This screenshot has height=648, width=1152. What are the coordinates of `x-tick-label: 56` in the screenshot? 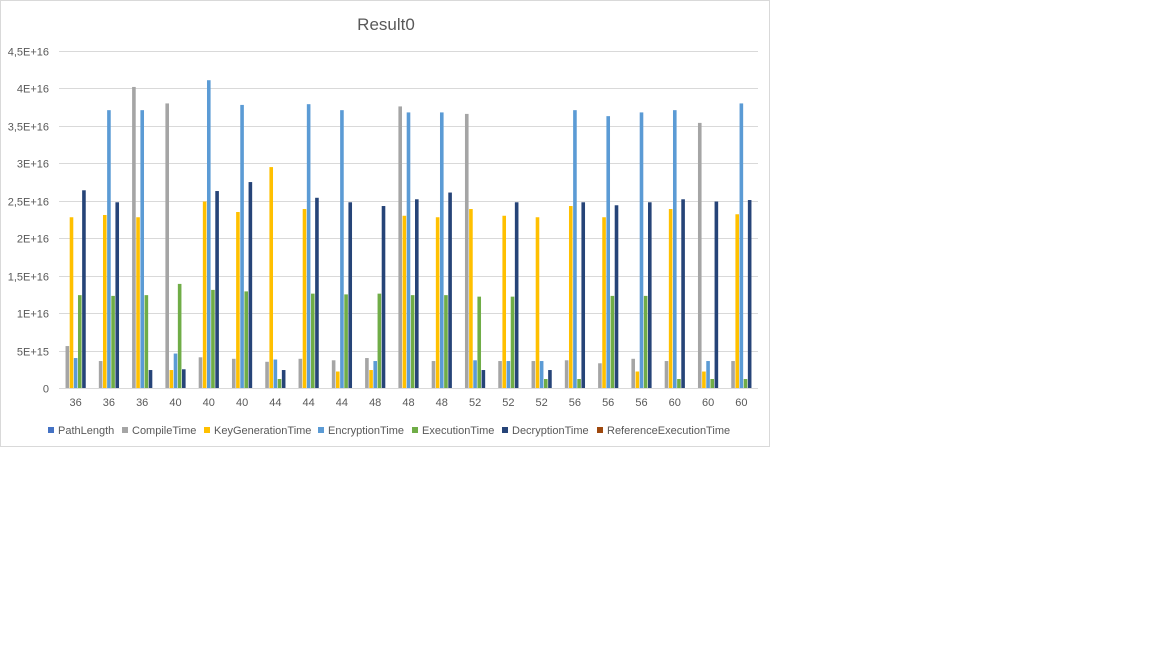 It's located at (575, 403).